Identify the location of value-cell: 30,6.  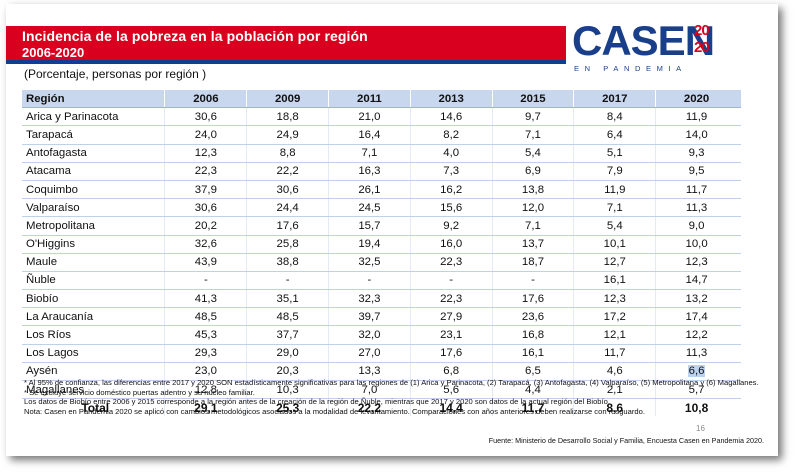
(287, 190).